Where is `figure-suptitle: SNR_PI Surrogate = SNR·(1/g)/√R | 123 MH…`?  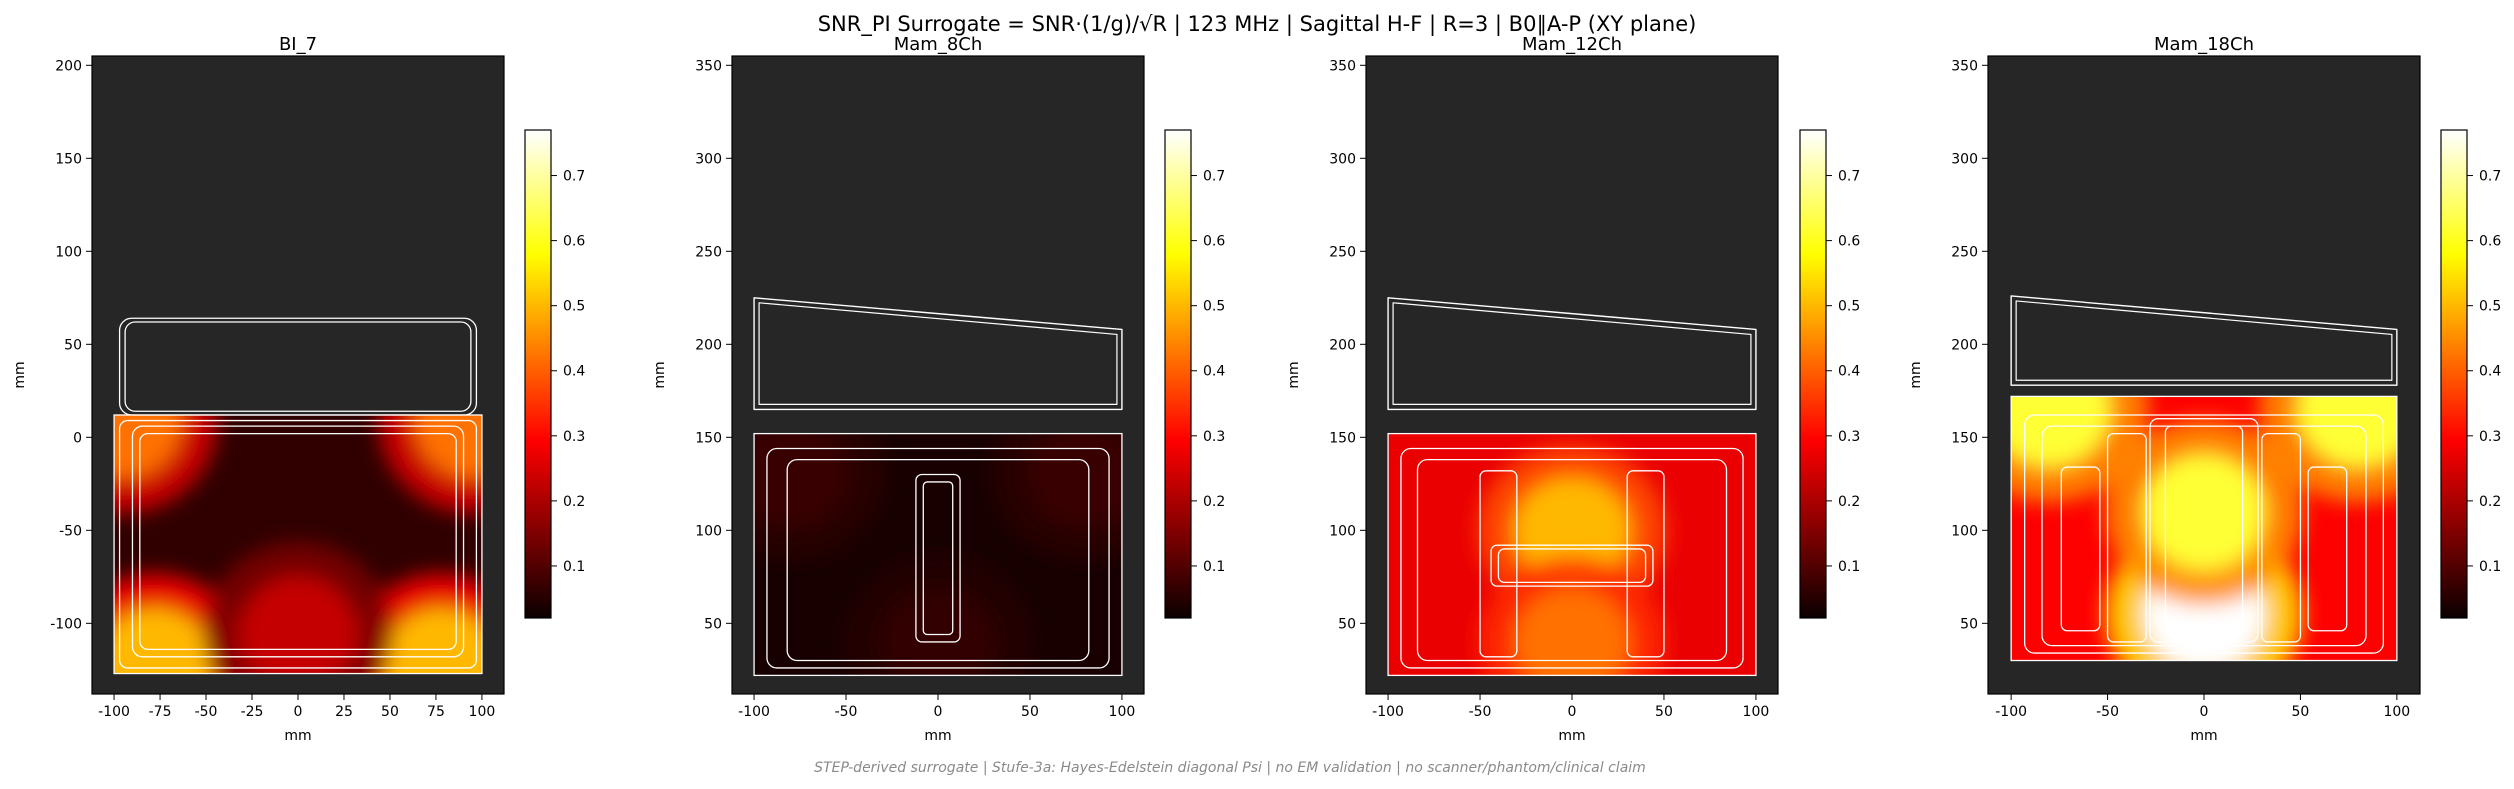 figure-suptitle: SNR_PI Surrogate = SNR·(1/g)/√R | 123 MH… is located at coordinates (1257, 24).